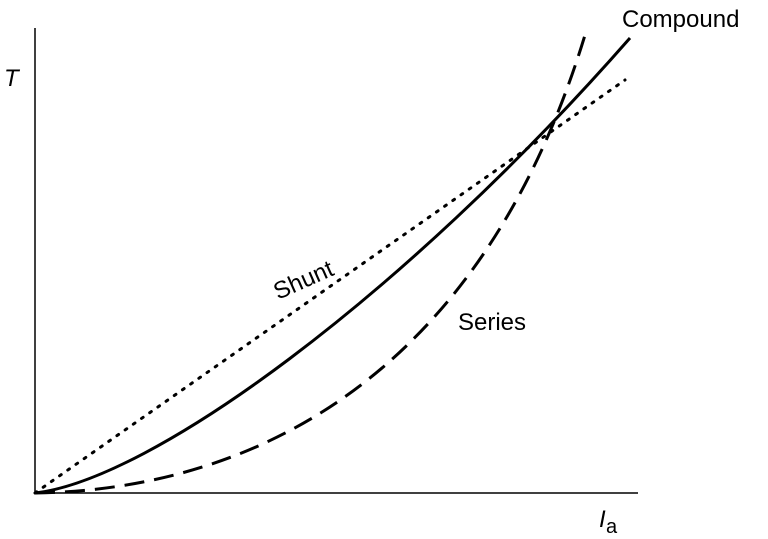 The height and width of the screenshot is (539, 768). Describe the element at coordinates (303, 280) in the screenshot. I see `shunt-label: Shunt` at that location.